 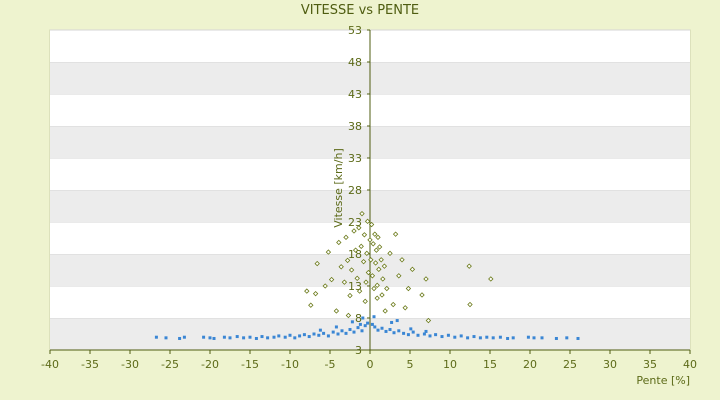 I want to click on x-tick-label: 30, so click(x=610, y=364).